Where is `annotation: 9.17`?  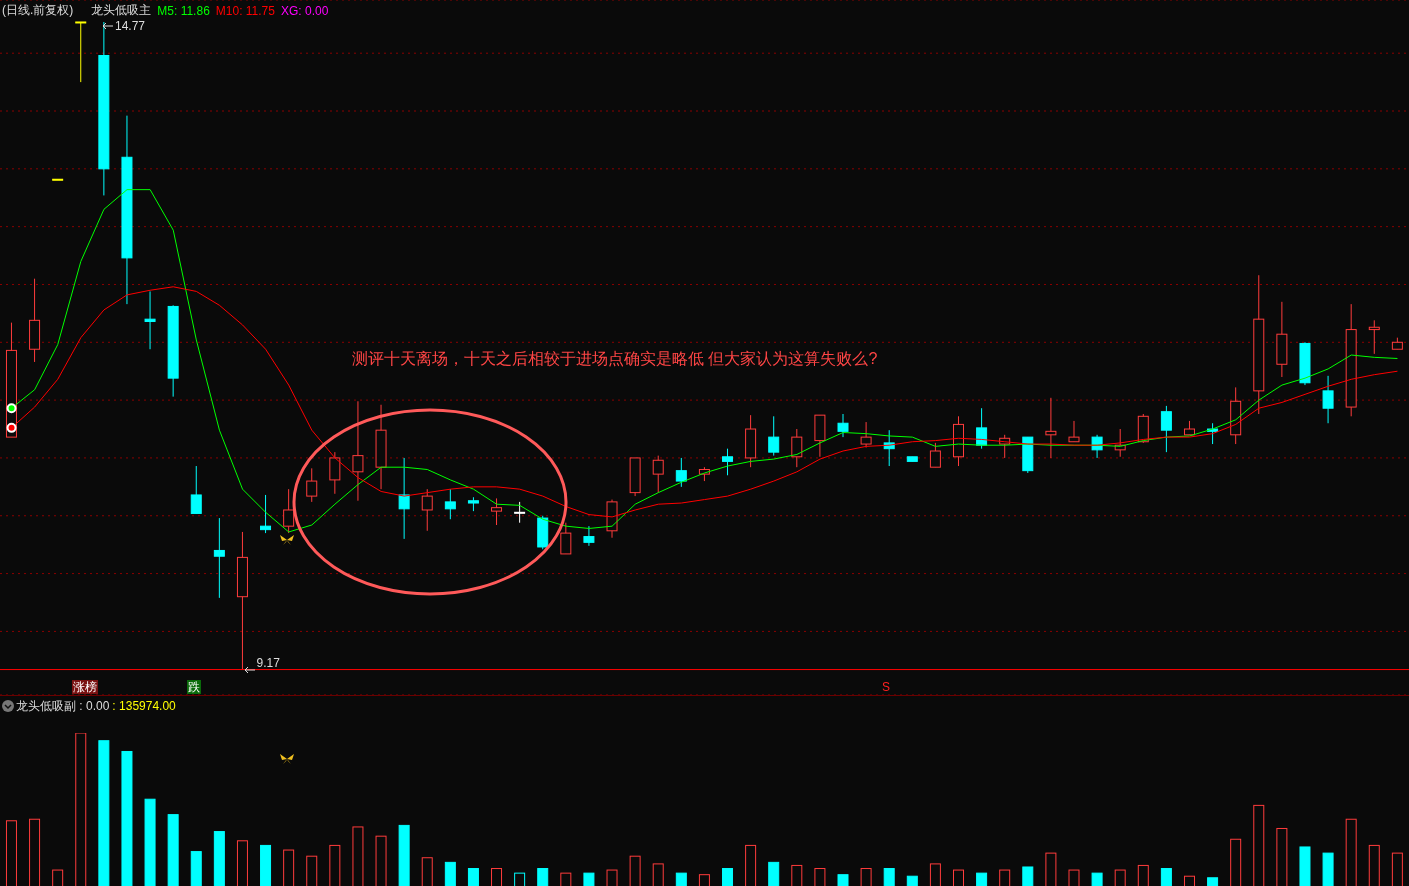
annotation: 9.17 is located at coordinates (268, 662).